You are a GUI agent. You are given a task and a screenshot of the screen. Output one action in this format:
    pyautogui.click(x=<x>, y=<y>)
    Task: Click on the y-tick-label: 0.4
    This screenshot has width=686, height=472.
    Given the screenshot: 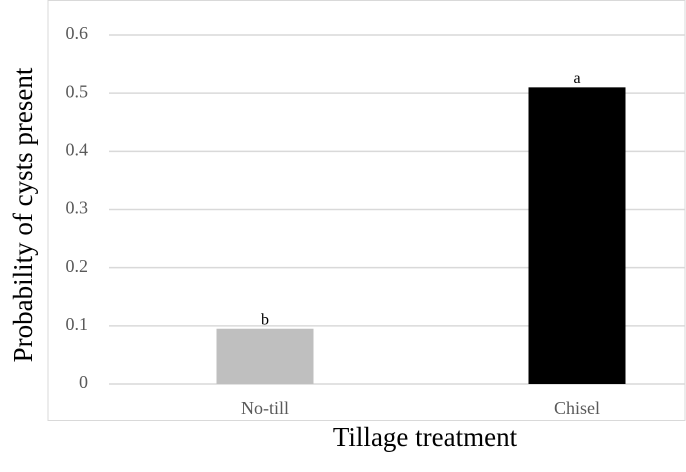 What is the action you would take?
    pyautogui.click(x=77, y=149)
    